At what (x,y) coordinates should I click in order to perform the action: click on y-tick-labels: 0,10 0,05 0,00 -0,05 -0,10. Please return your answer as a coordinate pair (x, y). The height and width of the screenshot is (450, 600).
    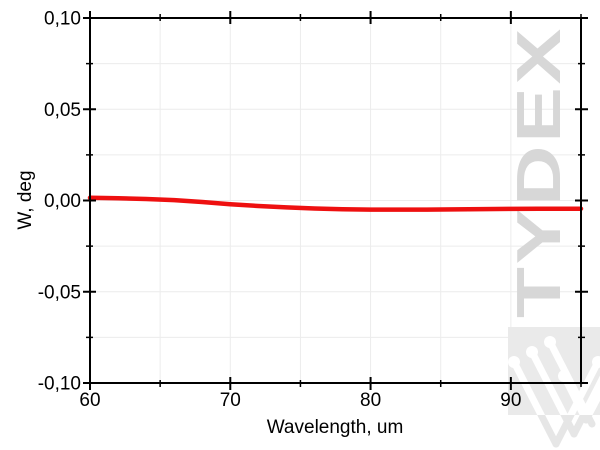
    Looking at the image, I should click on (59, 202).